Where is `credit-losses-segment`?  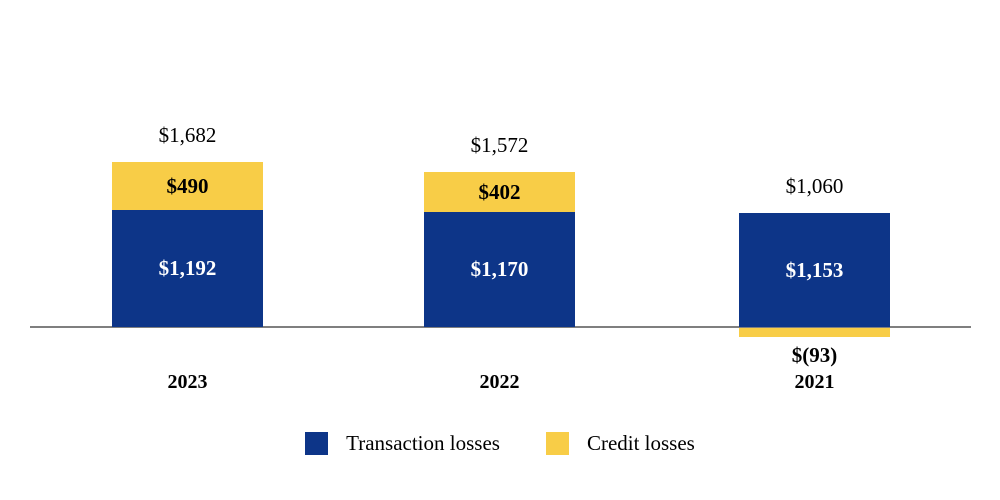 credit-losses-segment is located at coordinates (814, 332).